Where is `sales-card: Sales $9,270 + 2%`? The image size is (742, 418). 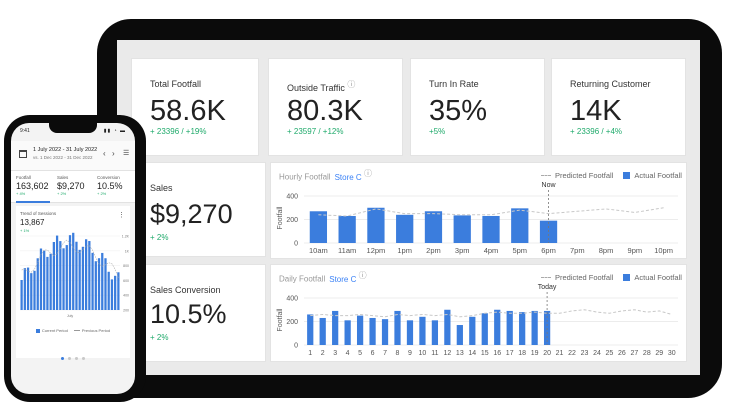
sales-card: Sales $9,270 + 2% is located at coordinates (198, 209).